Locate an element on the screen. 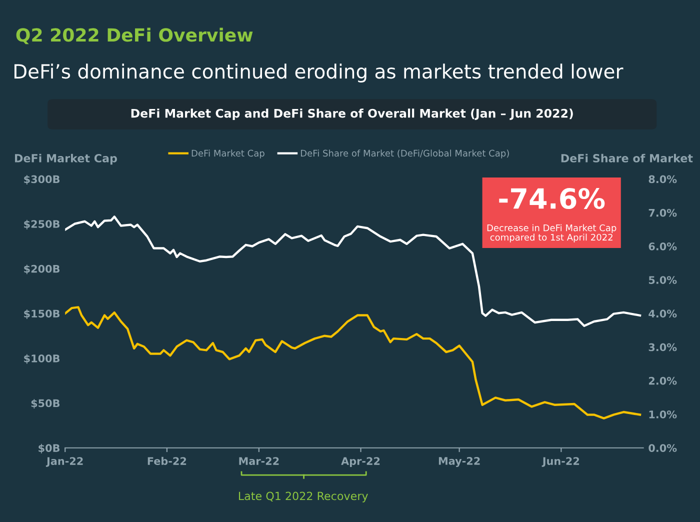 Image resolution: width=700 pixels, height=522 pixels. y-tick-label: $150B is located at coordinates (42, 314).